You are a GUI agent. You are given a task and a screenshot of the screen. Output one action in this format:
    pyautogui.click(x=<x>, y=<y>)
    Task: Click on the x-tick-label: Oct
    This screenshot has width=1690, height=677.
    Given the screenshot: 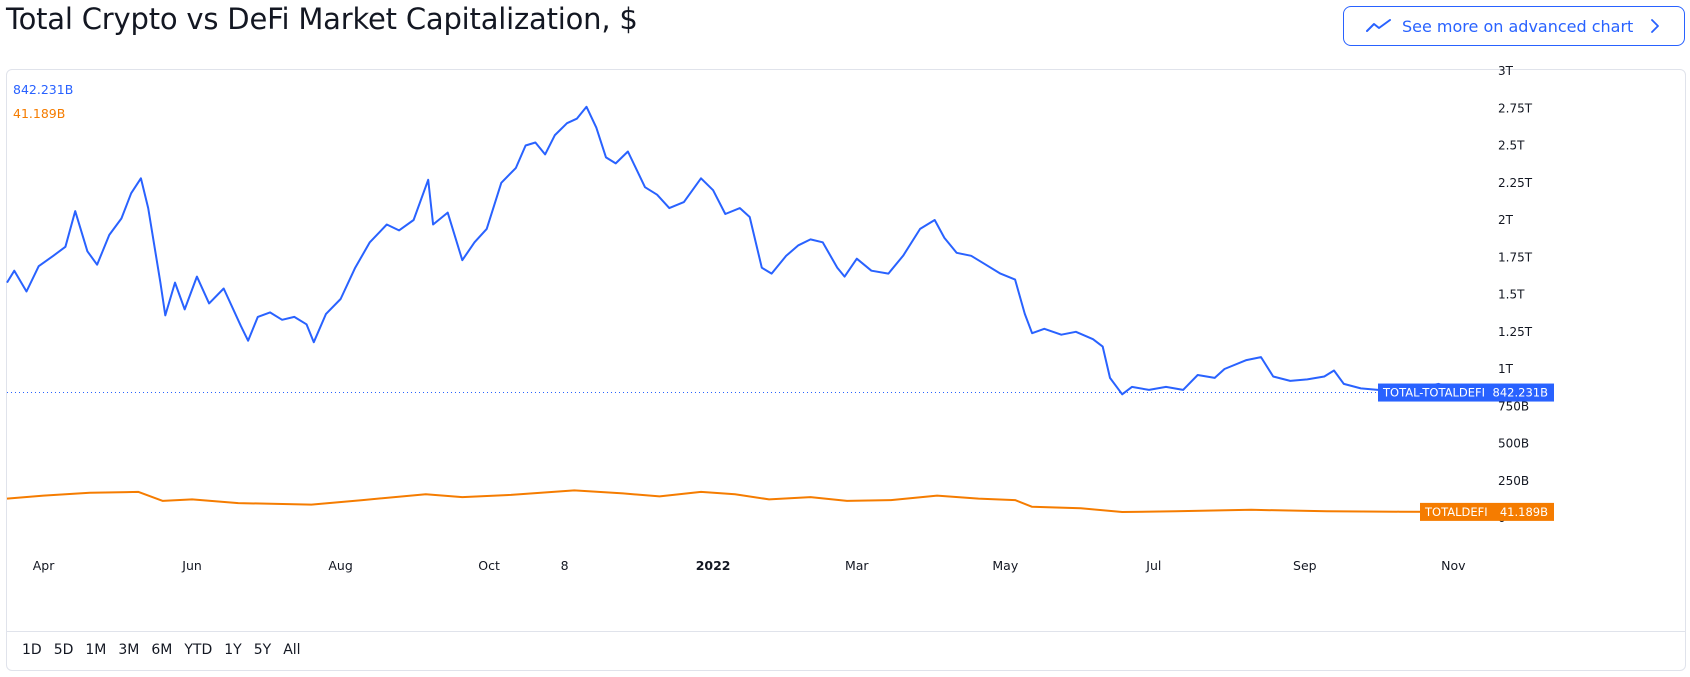 What is the action you would take?
    pyautogui.click(x=489, y=565)
    